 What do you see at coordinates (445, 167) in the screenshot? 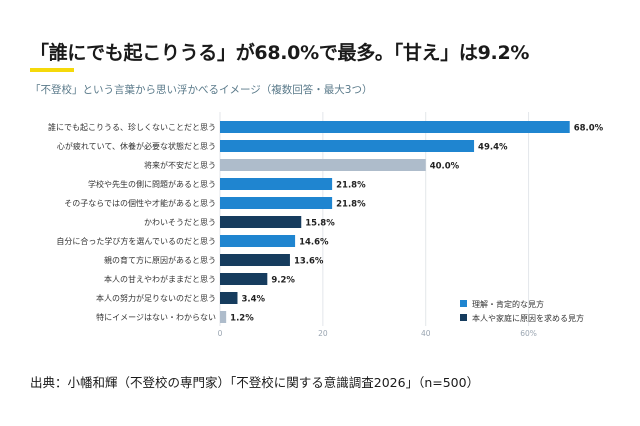
I see `data-label: 40.0%` at bounding box center [445, 167].